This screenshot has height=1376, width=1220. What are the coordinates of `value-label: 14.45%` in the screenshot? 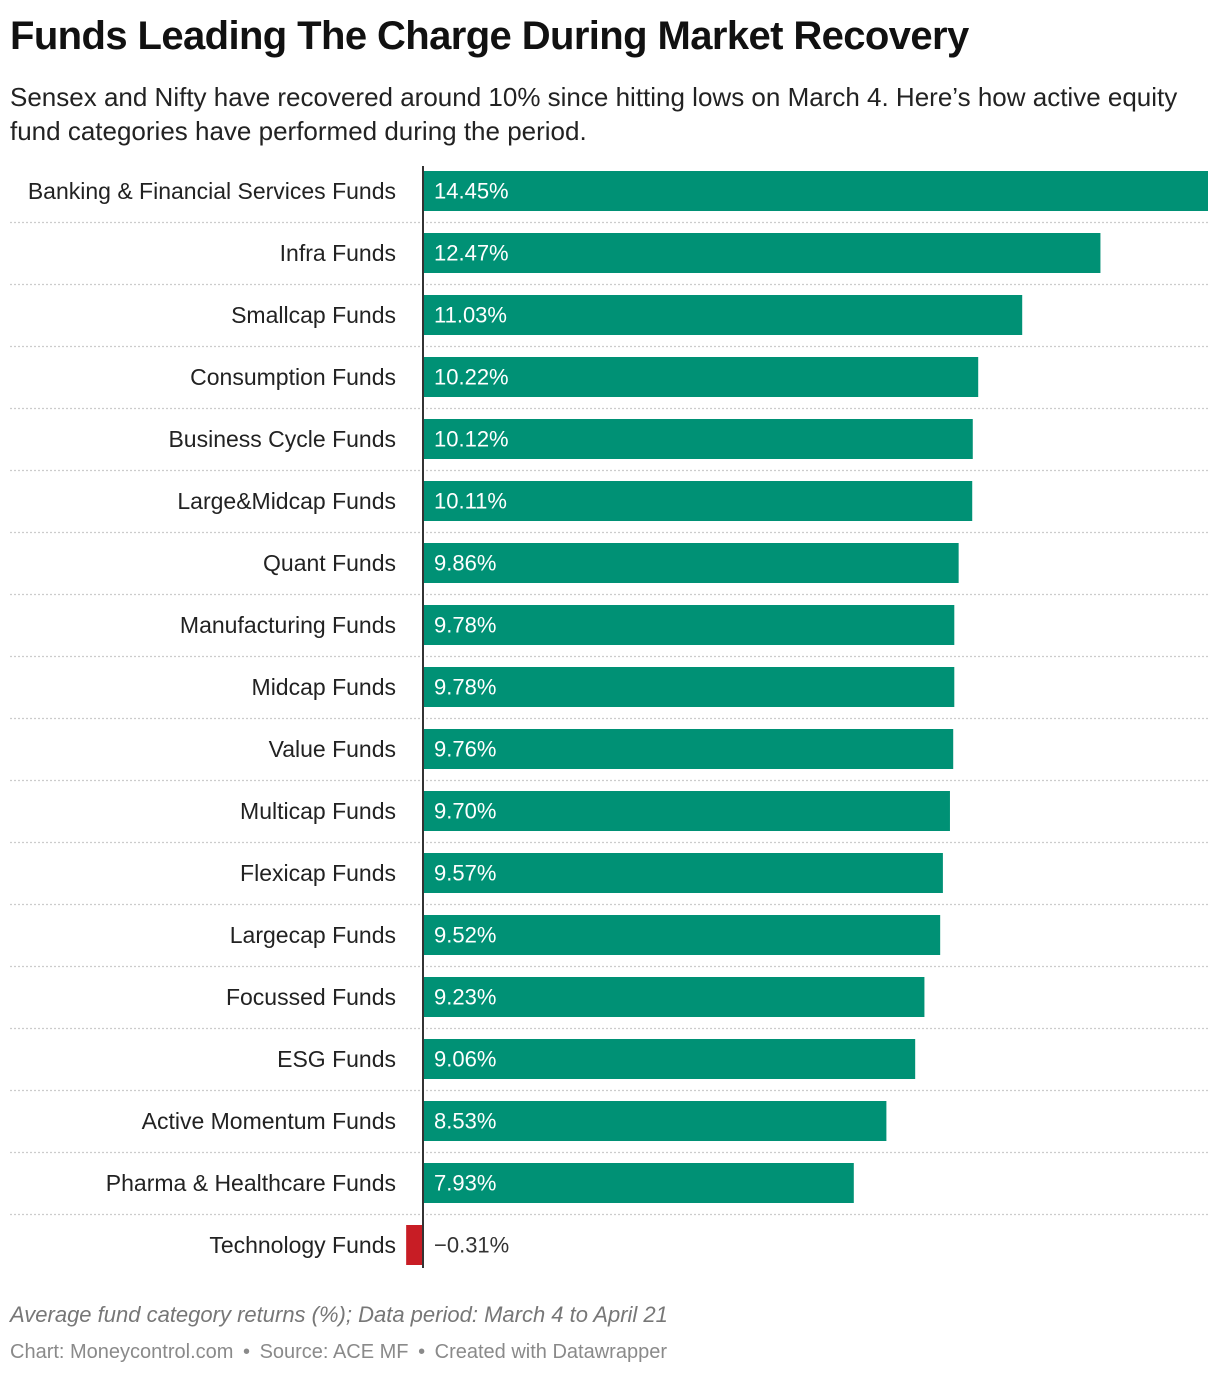 It's located at (471, 191).